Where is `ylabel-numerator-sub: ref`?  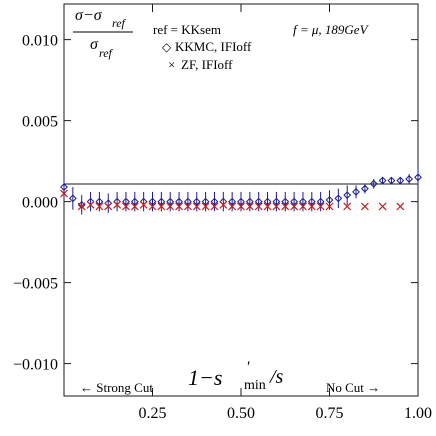 ylabel-numerator-sub: ref is located at coordinates (119, 23).